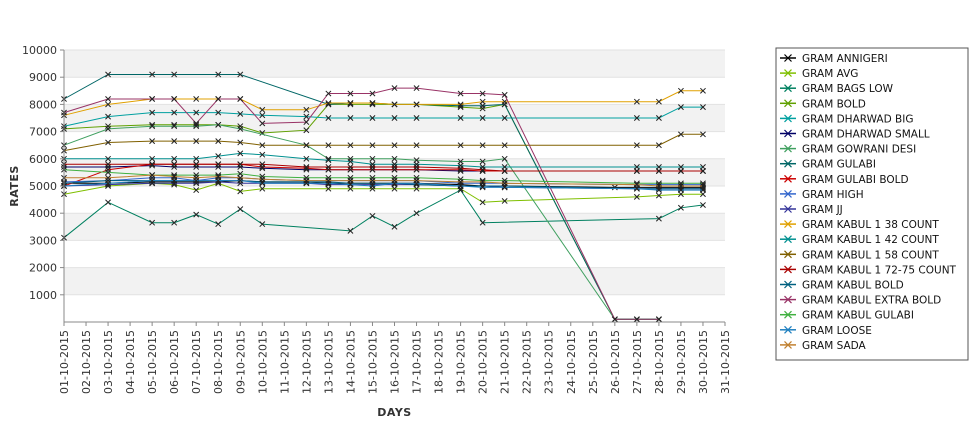 The image size is (975, 429). Describe the element at coordinates (130, 362) in the screenshot. I see `x-tick-label: 04-10-2015` at that location.